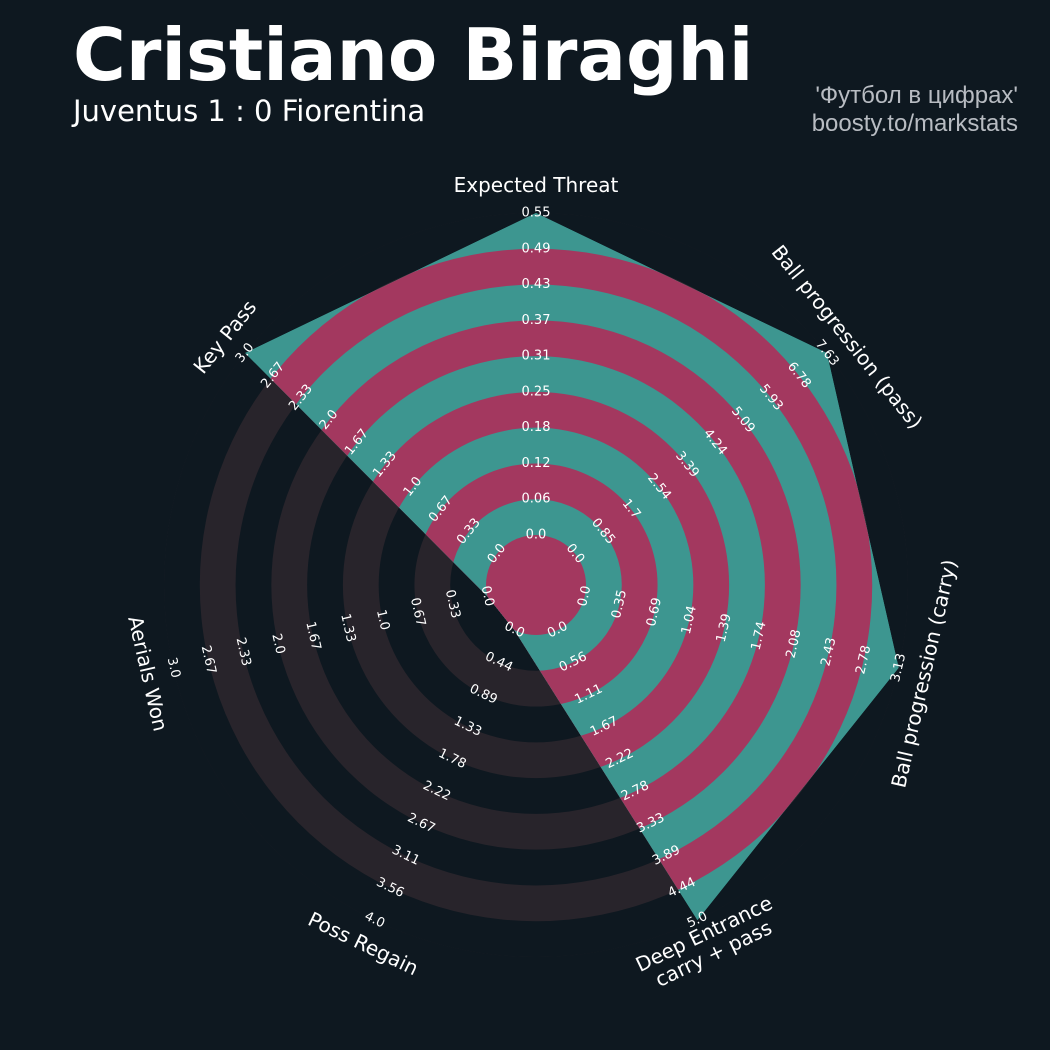 Image resolution: width=1050 pixels, height=1050 pixels. Describe the element at coordinates (914, 123) in the screenshot. I see `credit-line-2: boosty.to/markstats` at that location.